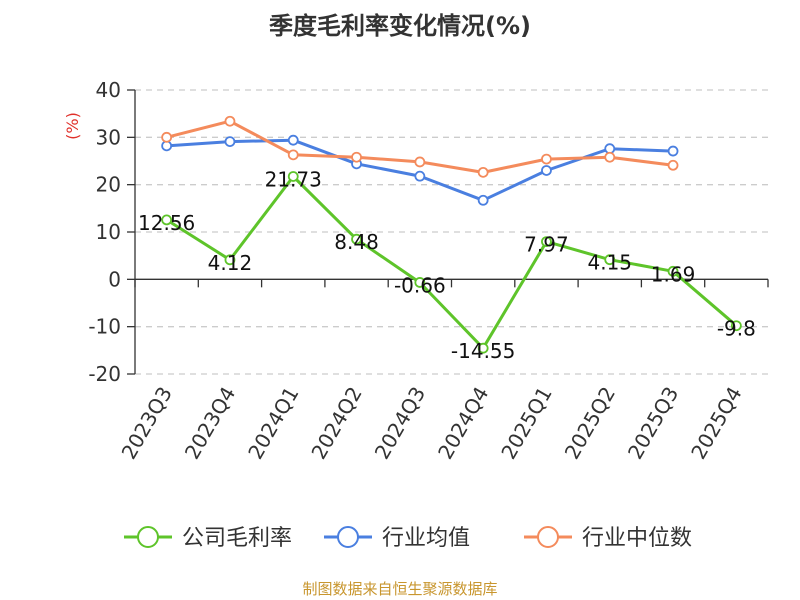 This screenshot has height=600, width=800. Describe the element at coordinates (72, 126) in the screenshot. I see `y-axis-label: (%)` at that location.